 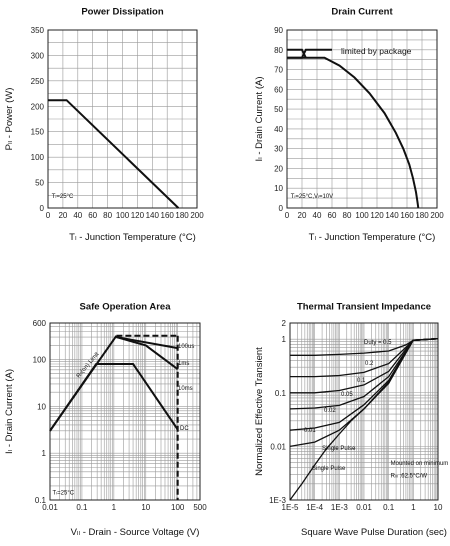 What do you see at coordinates (364, 307) in the screenshot?
I see `thermal-title: Thermal Transient Impedance` at bounding box center [364, 307].